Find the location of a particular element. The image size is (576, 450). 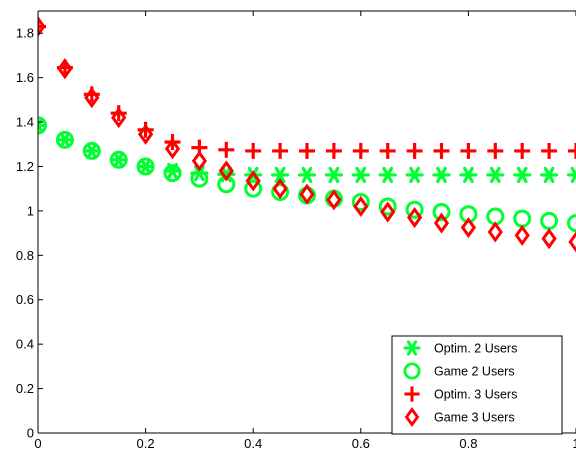

legend-label: Game 2 Users is located at coordinates (474, 372).